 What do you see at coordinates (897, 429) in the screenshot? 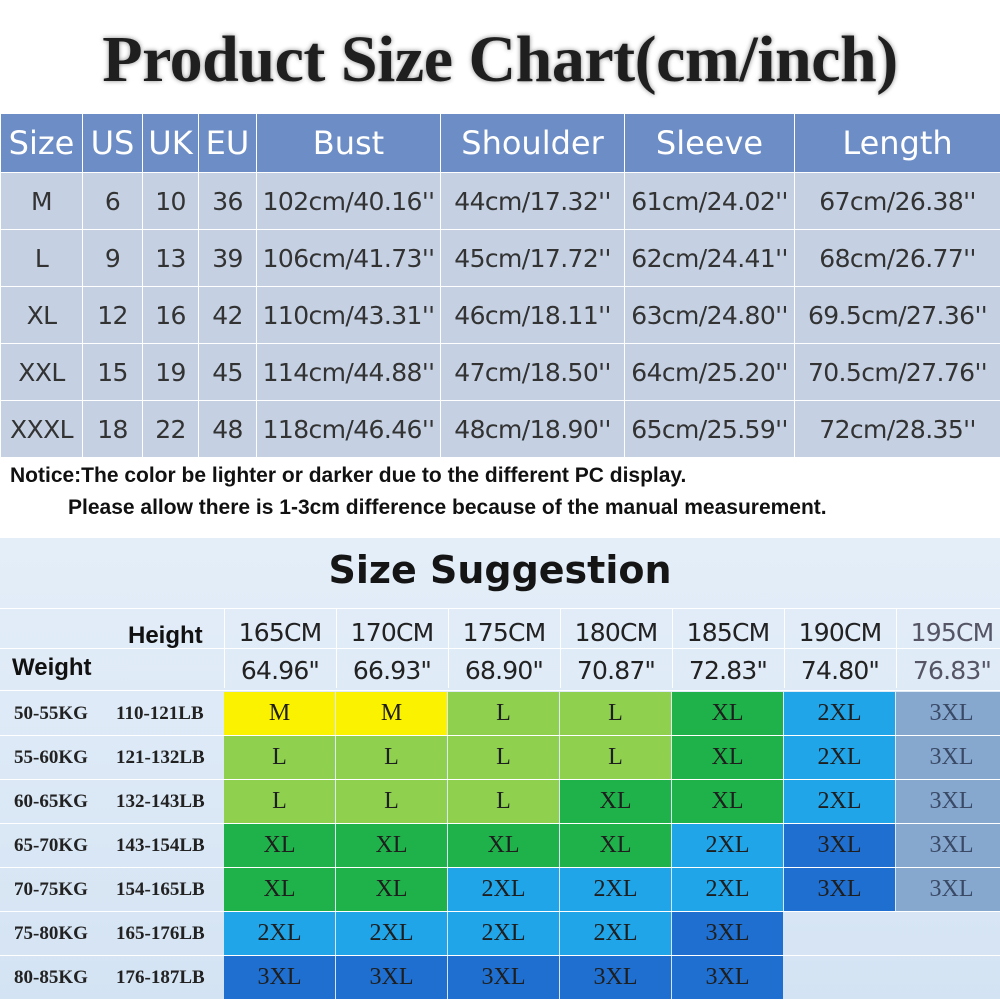
I see `cell-length: 72cm/28.35''` at bounding box center [897, 429].